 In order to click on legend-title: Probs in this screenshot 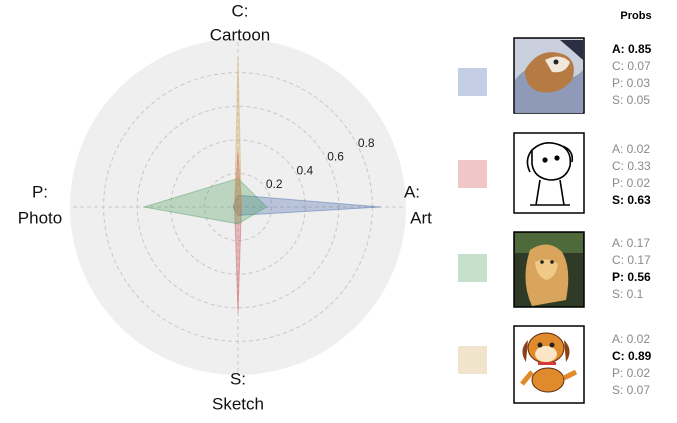, I will do `click(635, 16)`.